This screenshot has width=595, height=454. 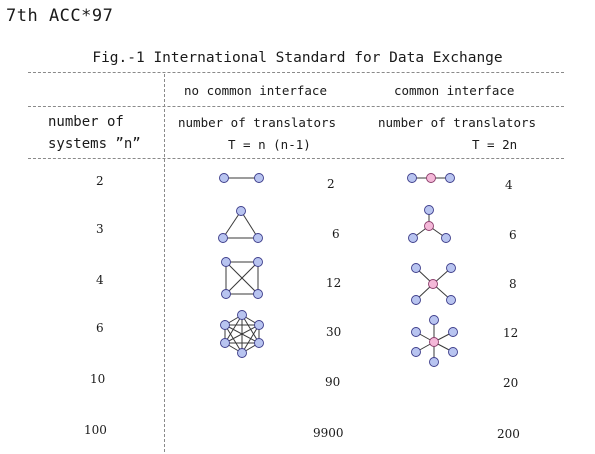 I want to click on n-value: 100, so click(x=95, y=430).